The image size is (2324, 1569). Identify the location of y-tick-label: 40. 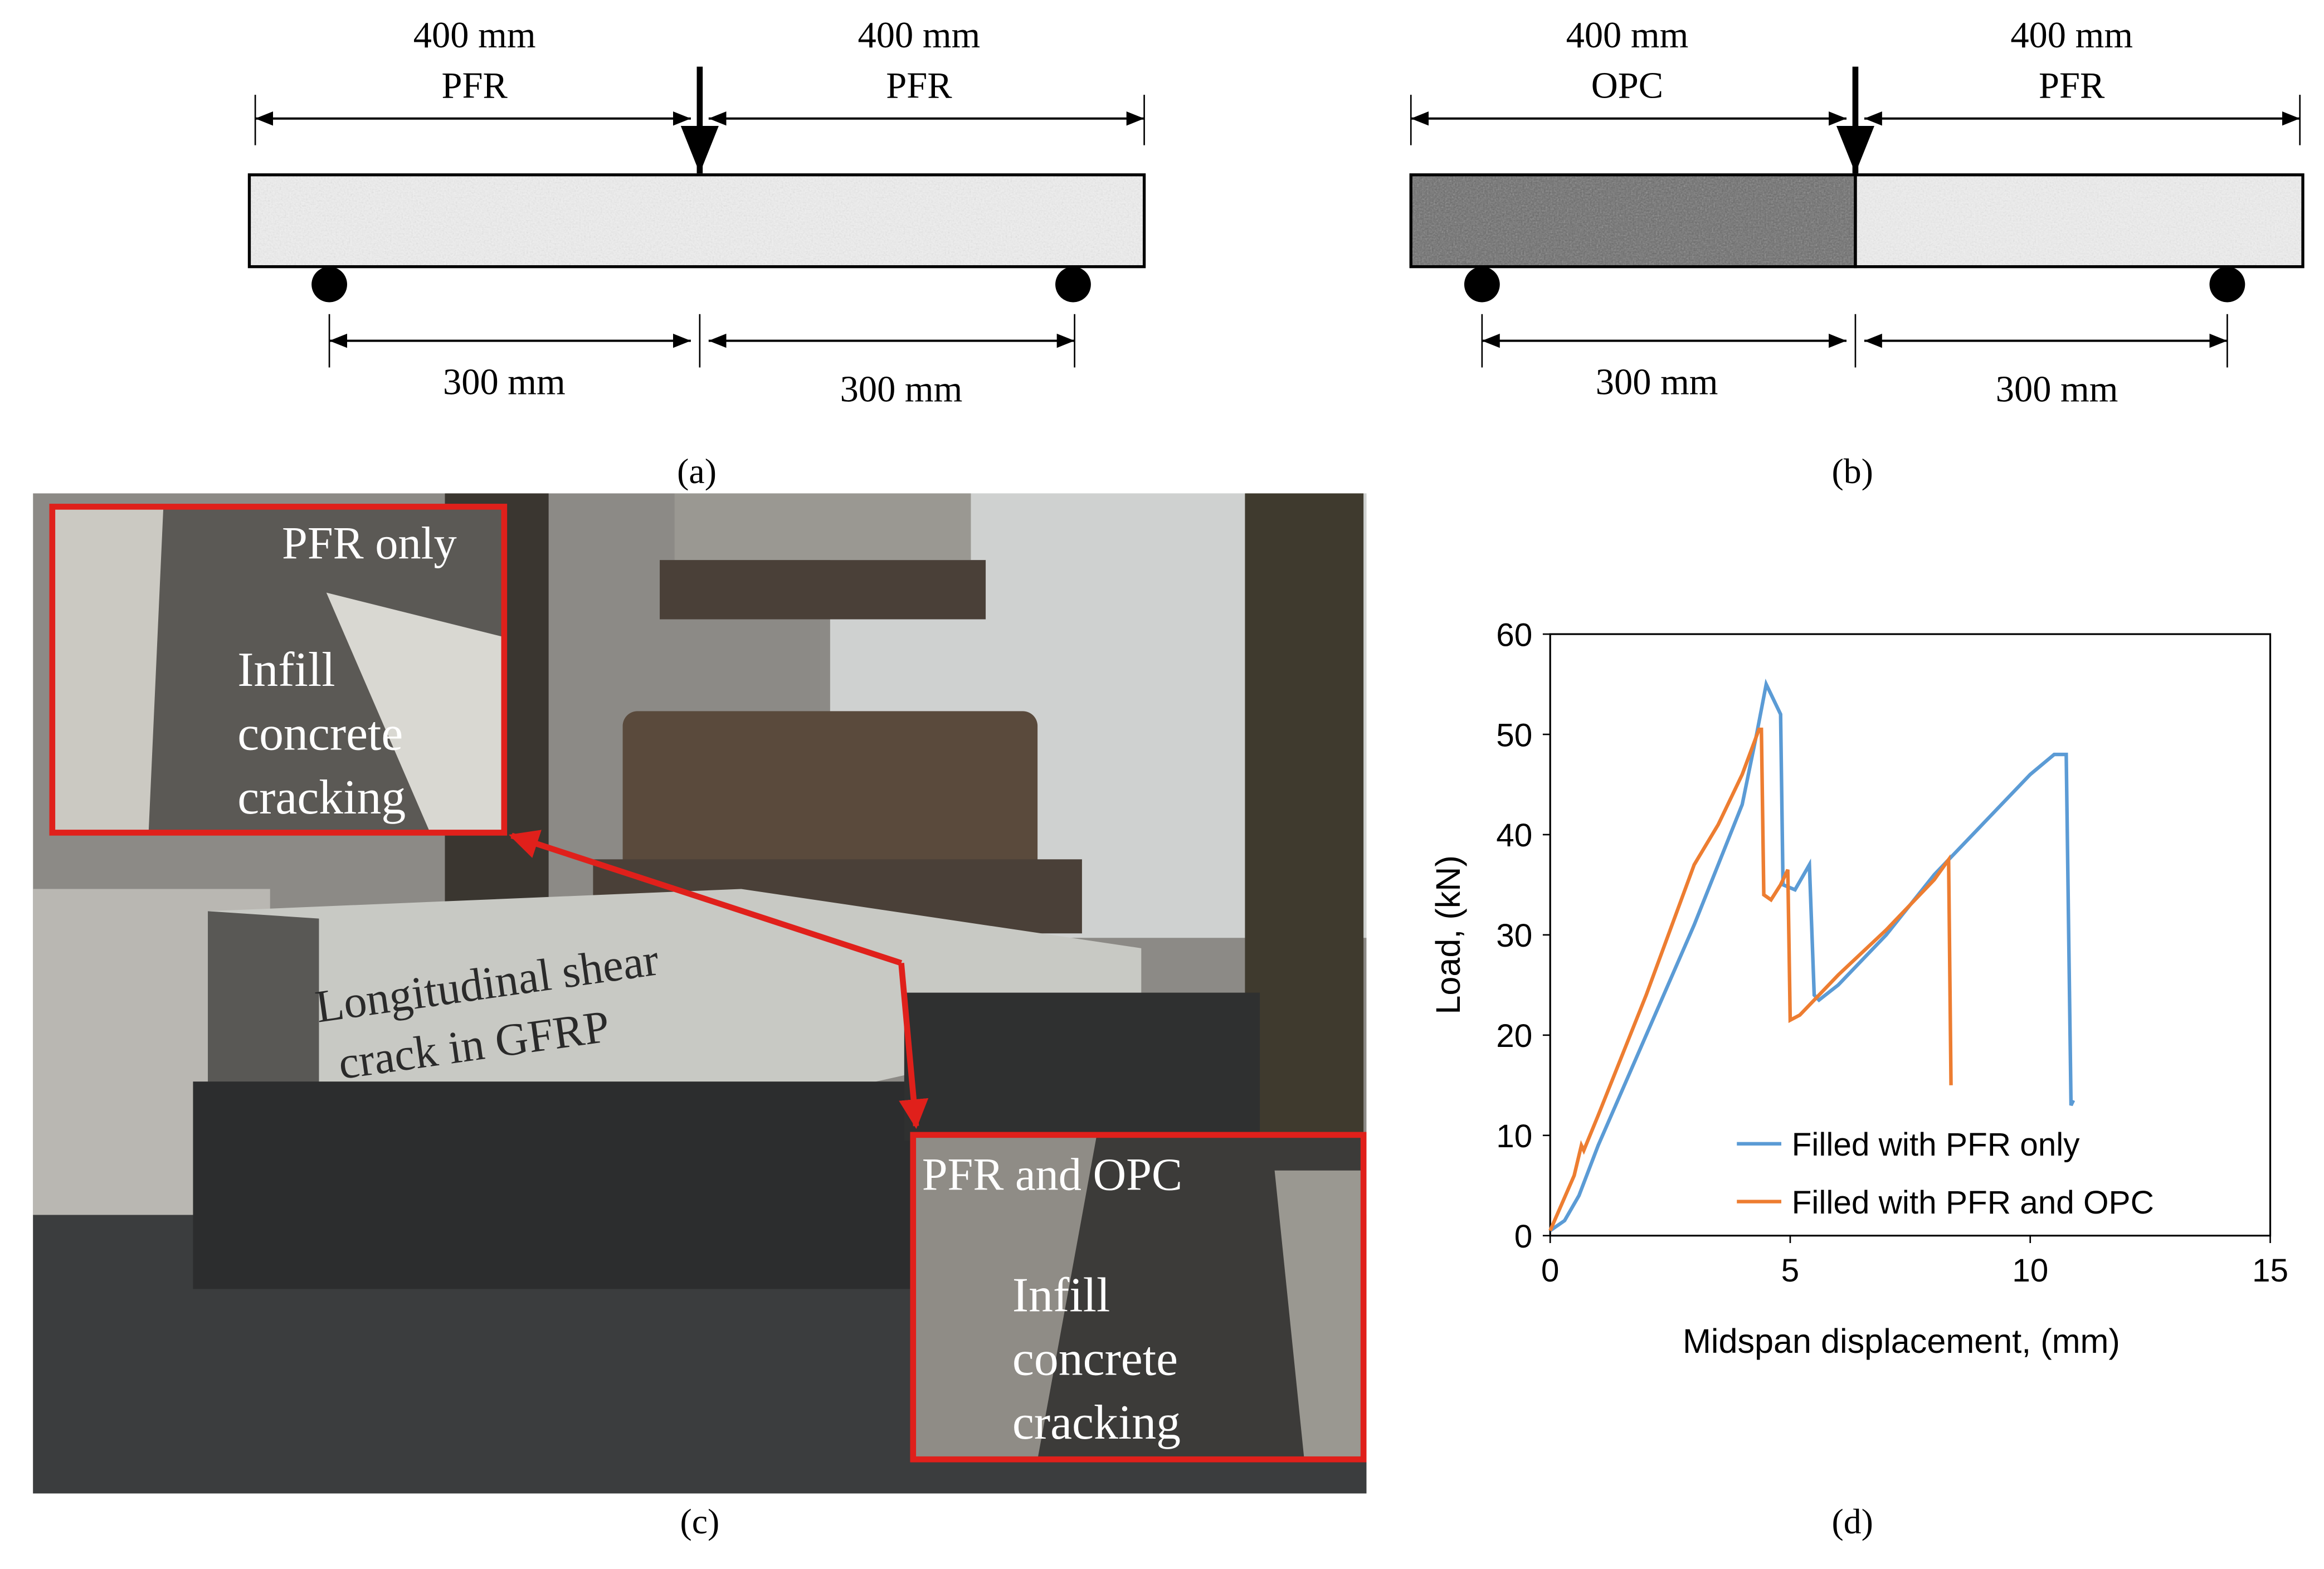
(1514, 835).